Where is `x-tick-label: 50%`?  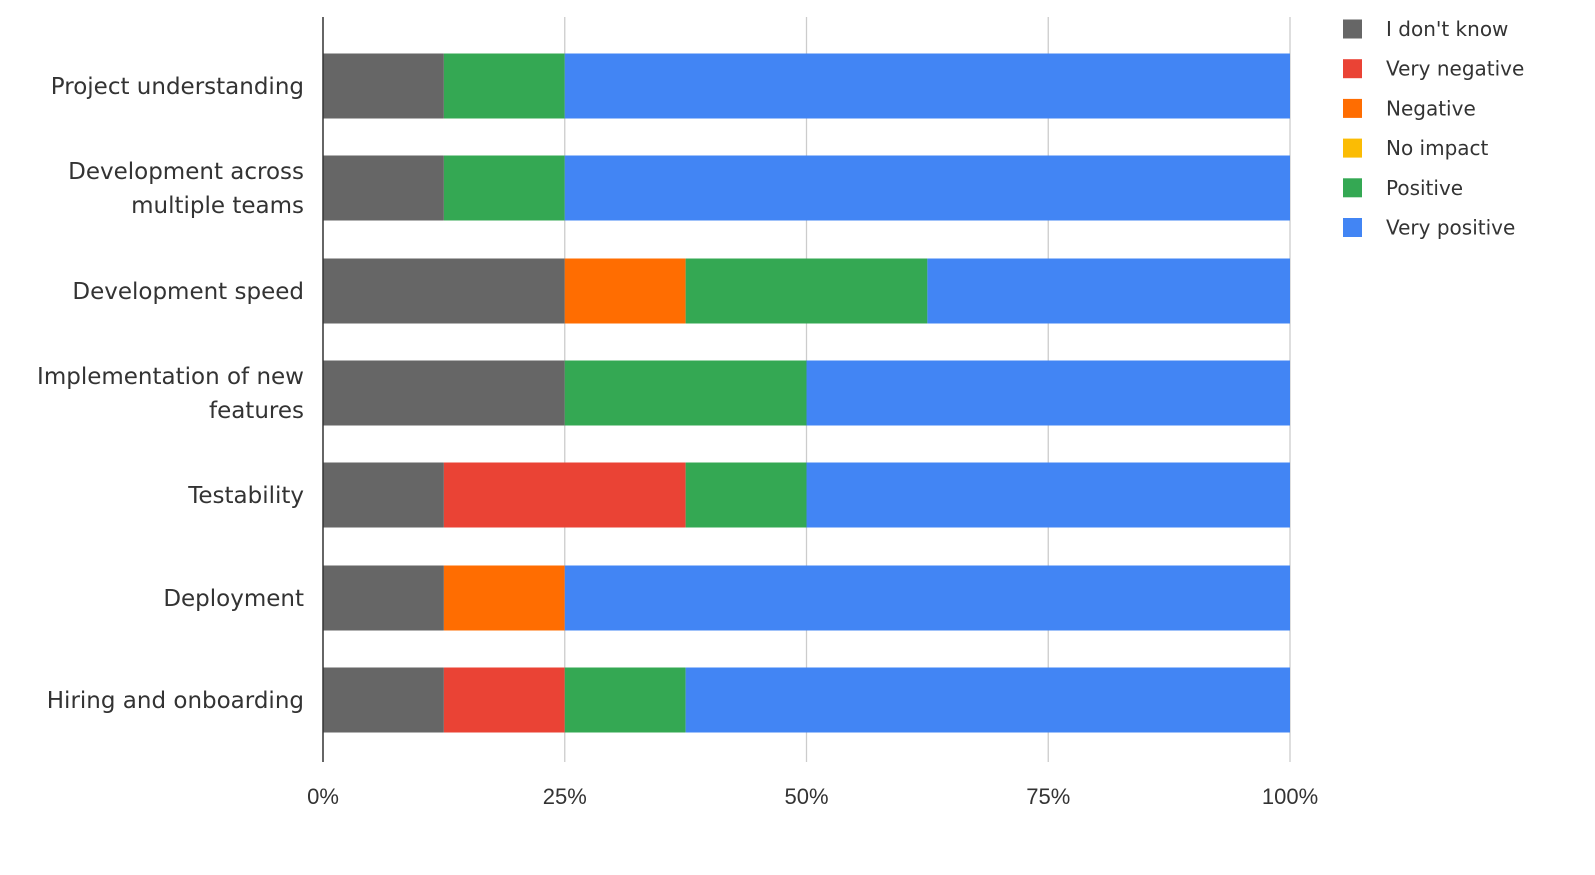 x-tick-label: 50% is located at coordinates (806, 796).